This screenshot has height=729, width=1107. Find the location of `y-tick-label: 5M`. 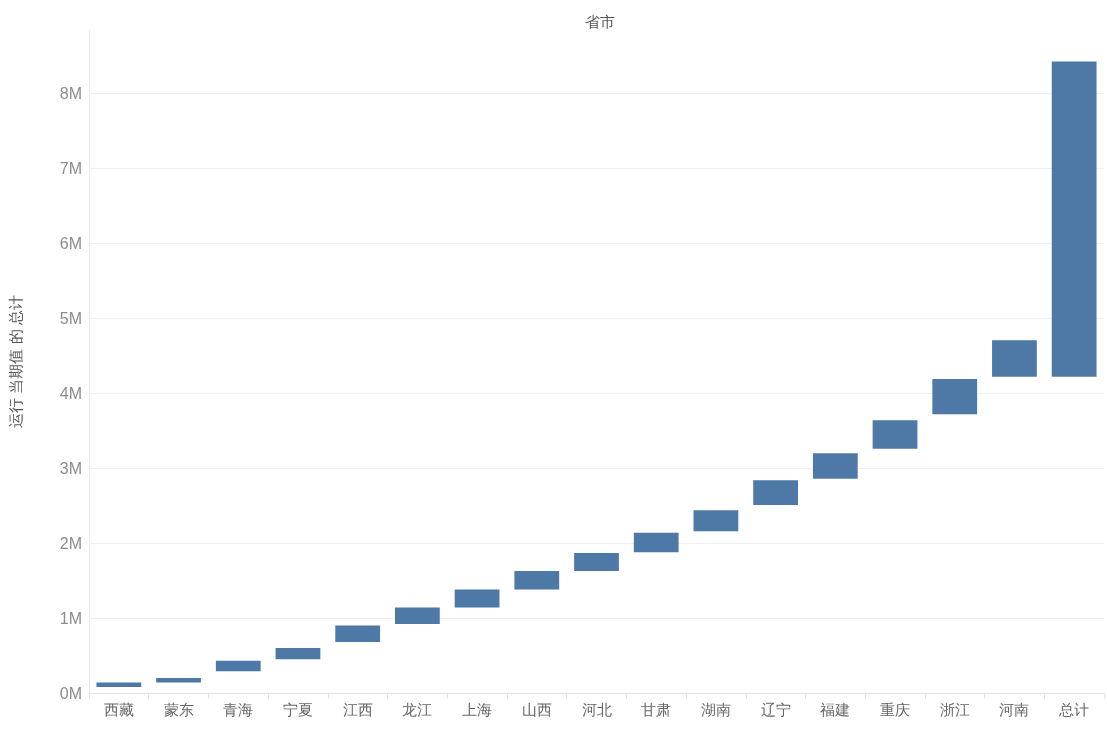

y-tick-label: 5M is located at coordinates (70, 318).